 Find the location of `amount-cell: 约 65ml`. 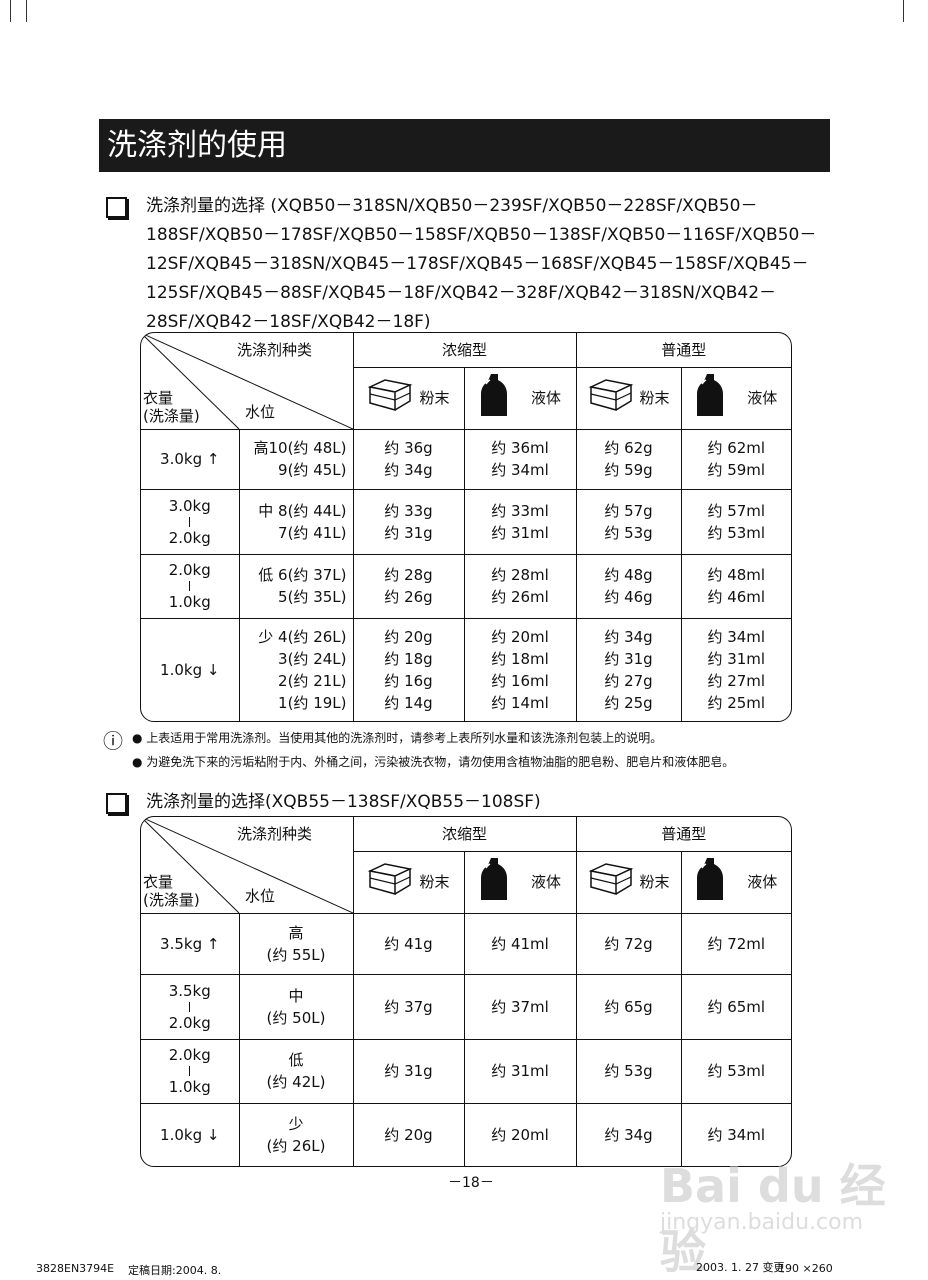

amount-cell: 约 65ml is located at coordinates (735, 1006).